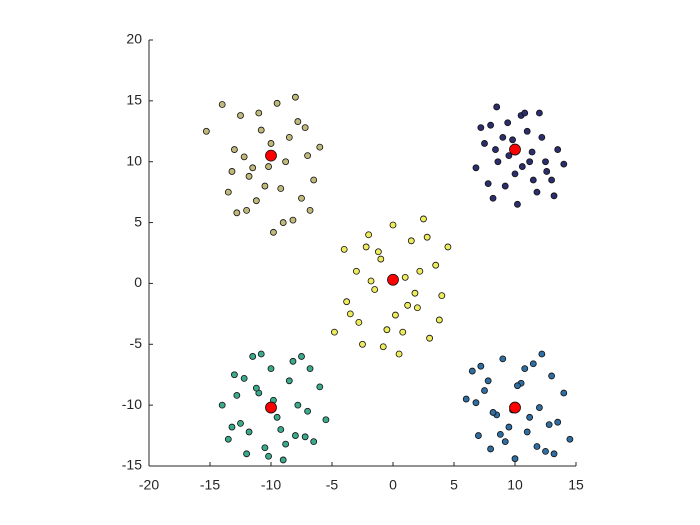 This screenshot has width=700, height=525. I want to click on y-tick-label: -10, so click(132, 404).